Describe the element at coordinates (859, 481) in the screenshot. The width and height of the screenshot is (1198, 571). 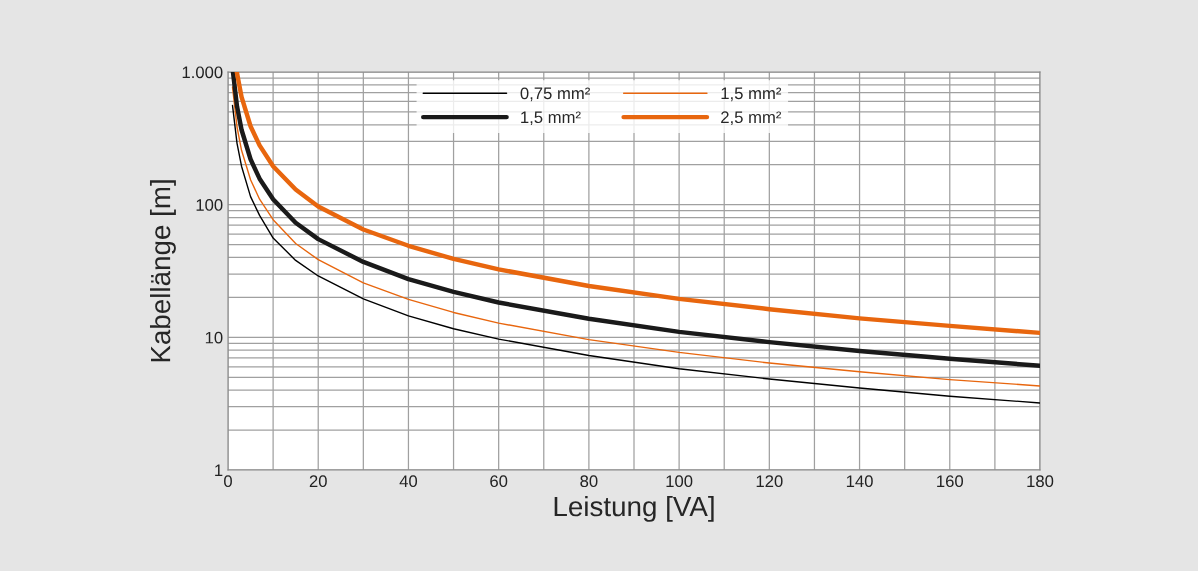
I see `x-tick-label: 140` at that location.